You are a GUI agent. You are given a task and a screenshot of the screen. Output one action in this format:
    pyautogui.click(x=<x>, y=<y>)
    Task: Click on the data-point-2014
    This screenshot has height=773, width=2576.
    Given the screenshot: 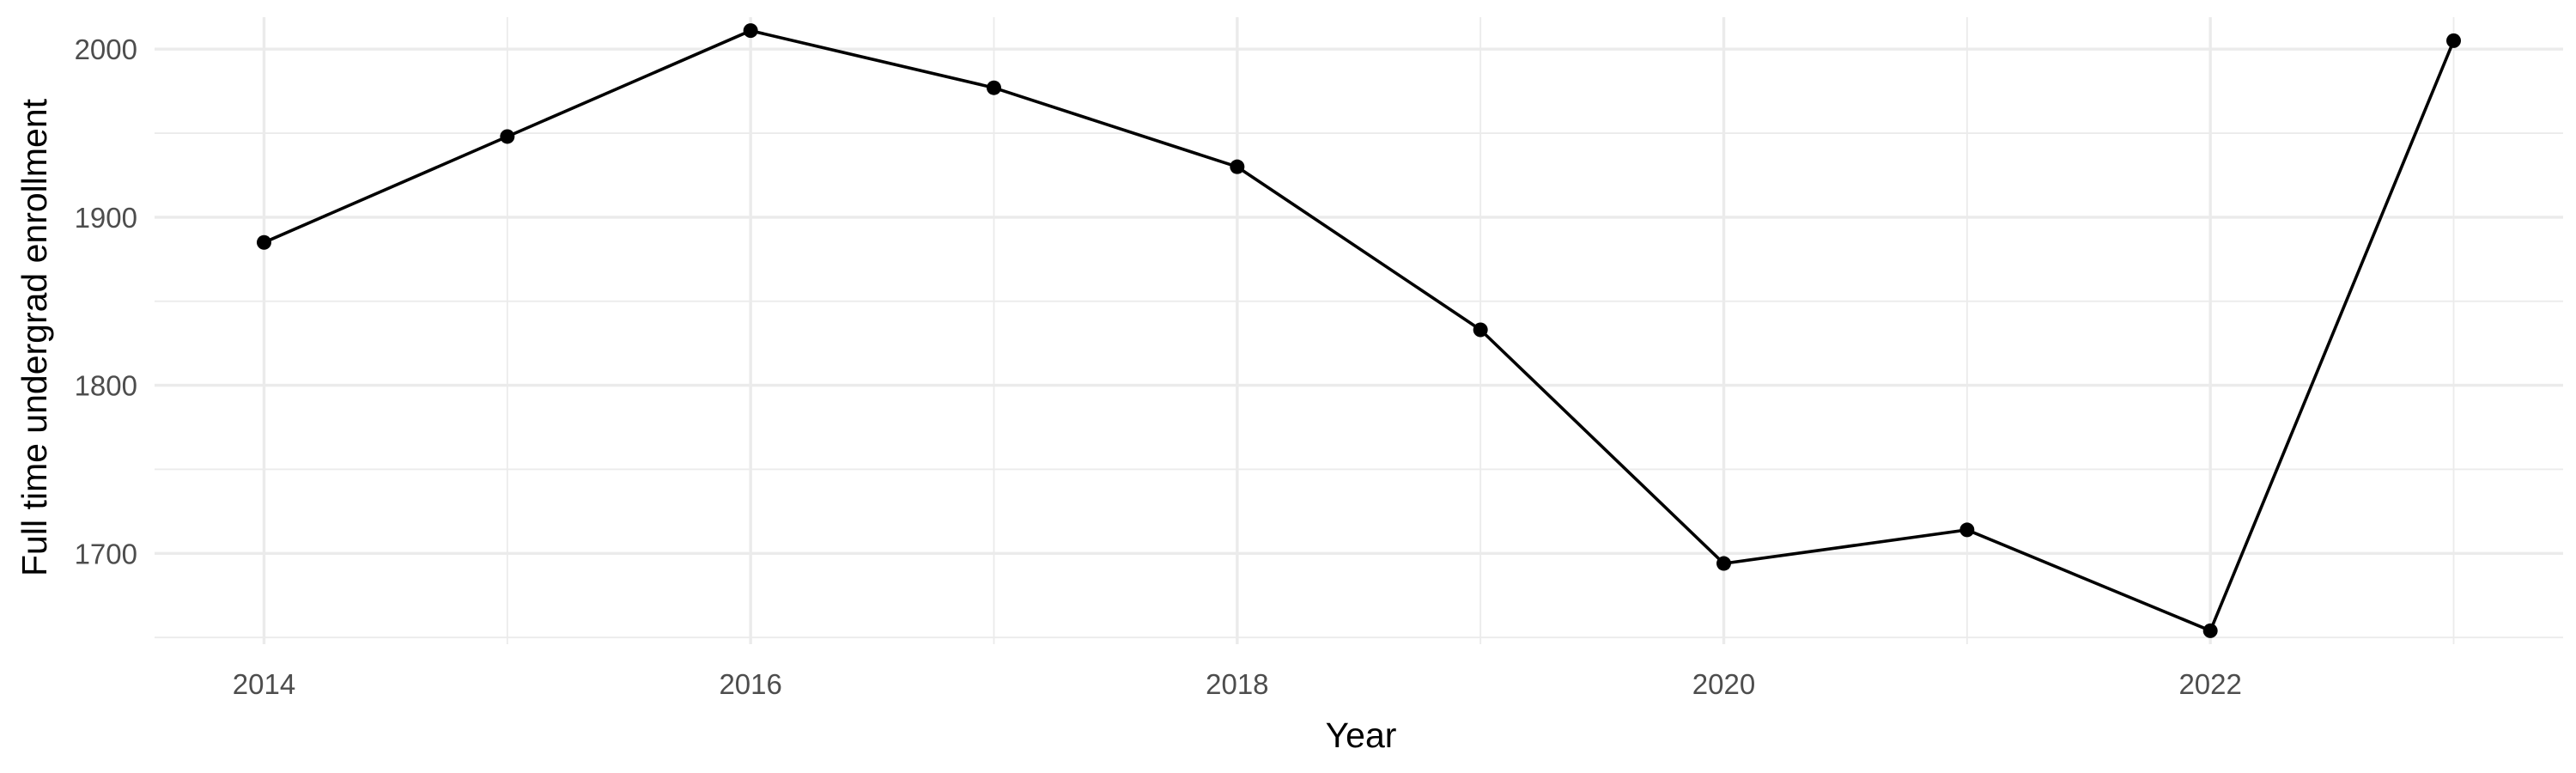 What is the action you would take?
    pyautogui.click(x=264, y=242)
    